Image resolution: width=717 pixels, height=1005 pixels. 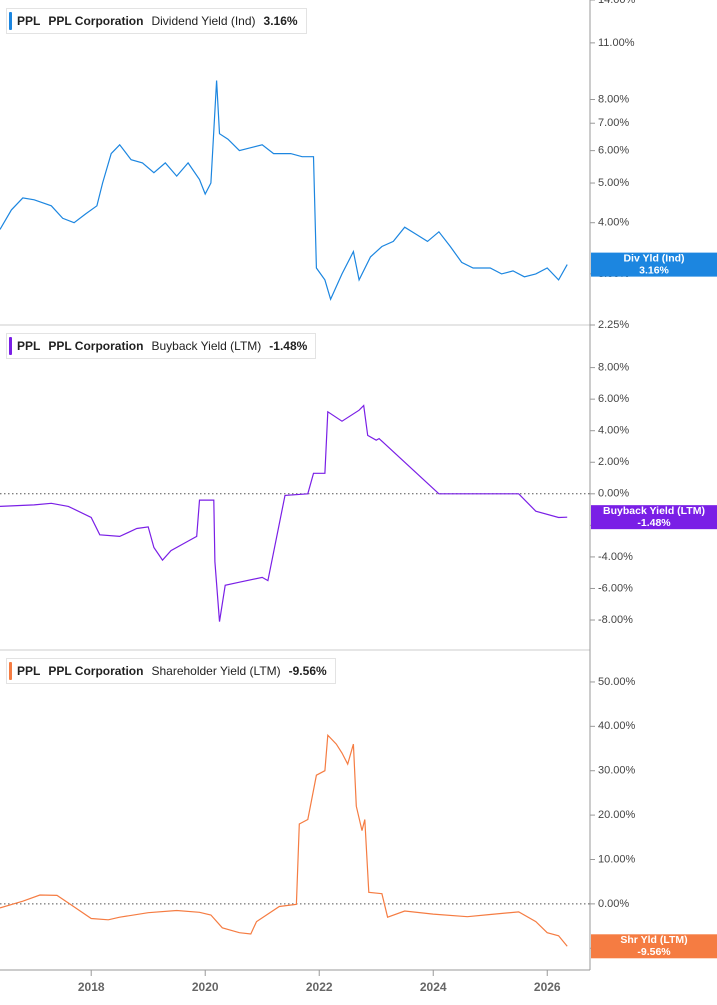 I want to click on x-tick-label: 2024, so click(x=433, y=987).